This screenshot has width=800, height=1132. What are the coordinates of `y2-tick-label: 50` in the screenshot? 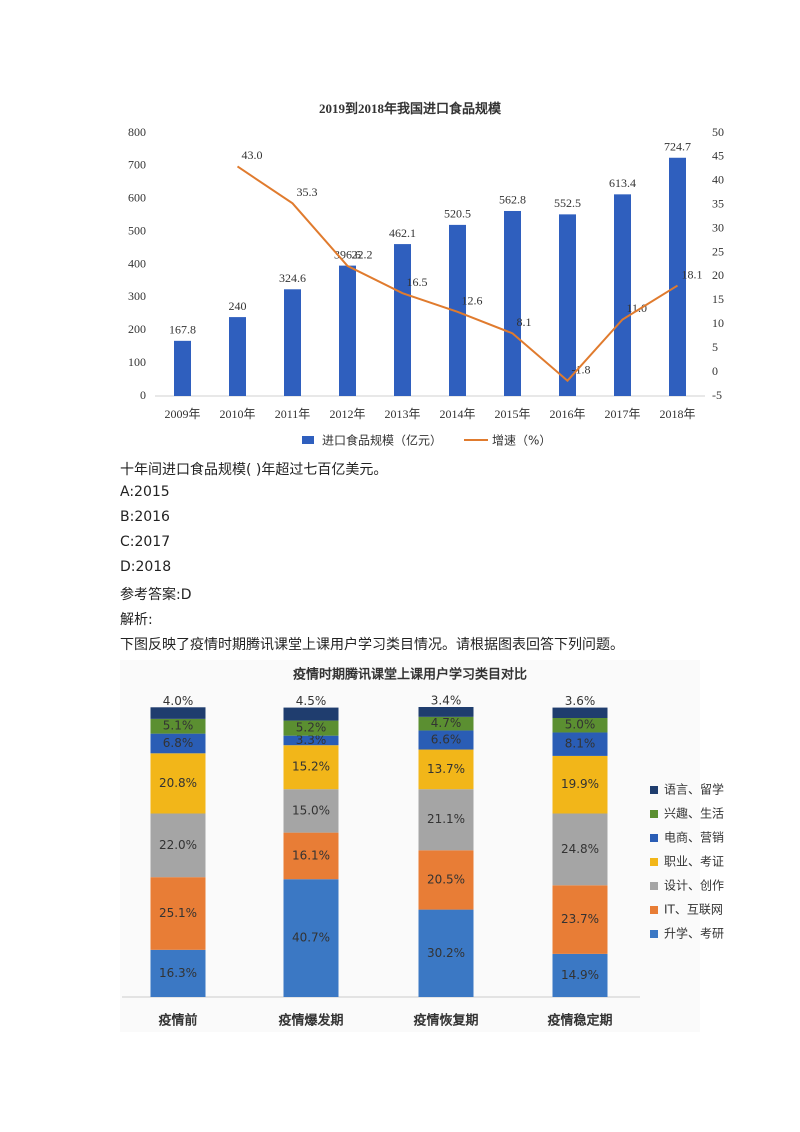 It's located at (718, 132).